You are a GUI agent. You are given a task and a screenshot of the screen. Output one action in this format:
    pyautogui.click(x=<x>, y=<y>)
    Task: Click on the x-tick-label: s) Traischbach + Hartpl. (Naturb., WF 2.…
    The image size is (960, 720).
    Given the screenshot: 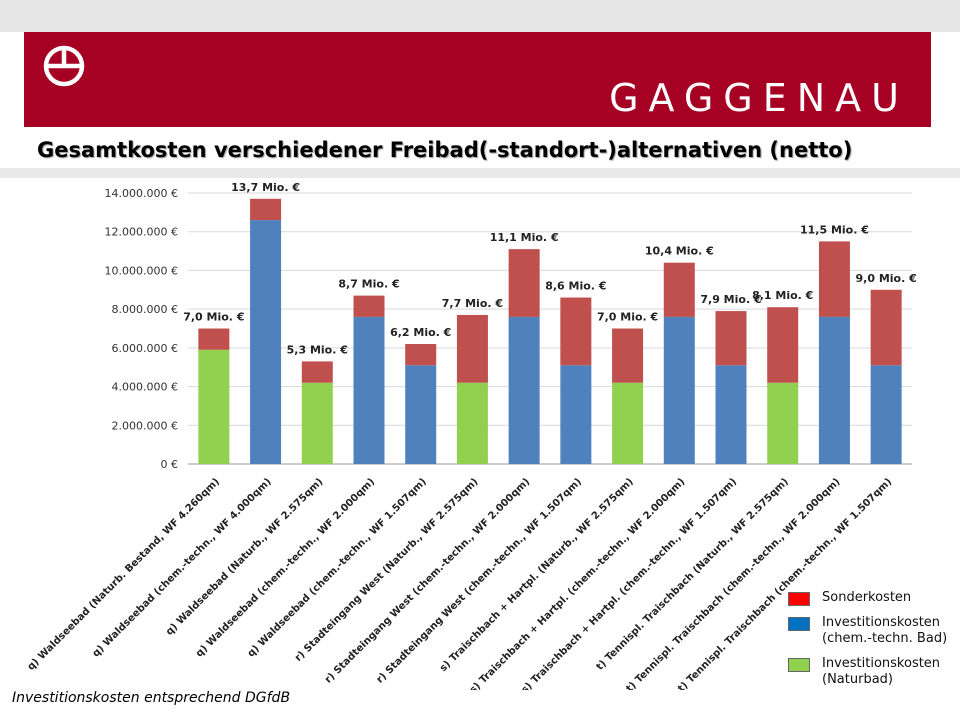 What is the action you would take?
    pyautogui.click(x=537, y=575)
    